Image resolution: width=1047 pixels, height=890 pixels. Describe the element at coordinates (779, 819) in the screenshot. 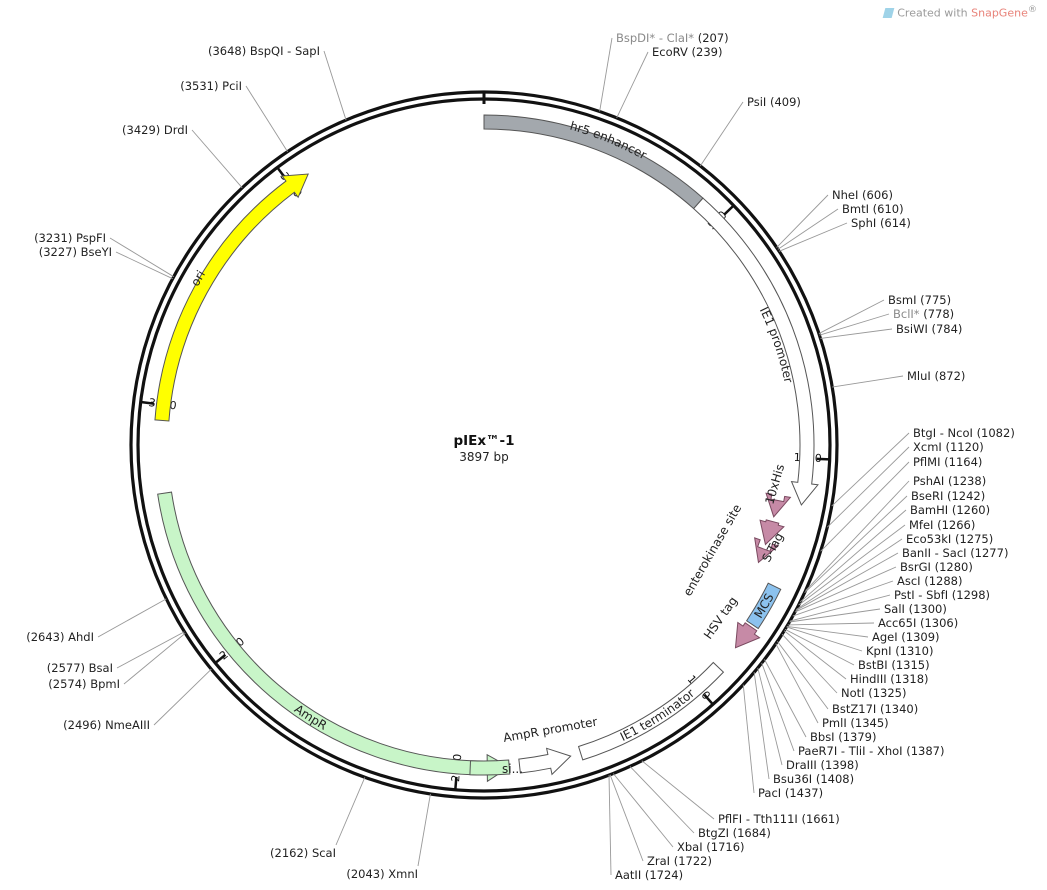

I see `site-label-pflfi-tth111i: PflFI - Tth111I (1661)` at that location.